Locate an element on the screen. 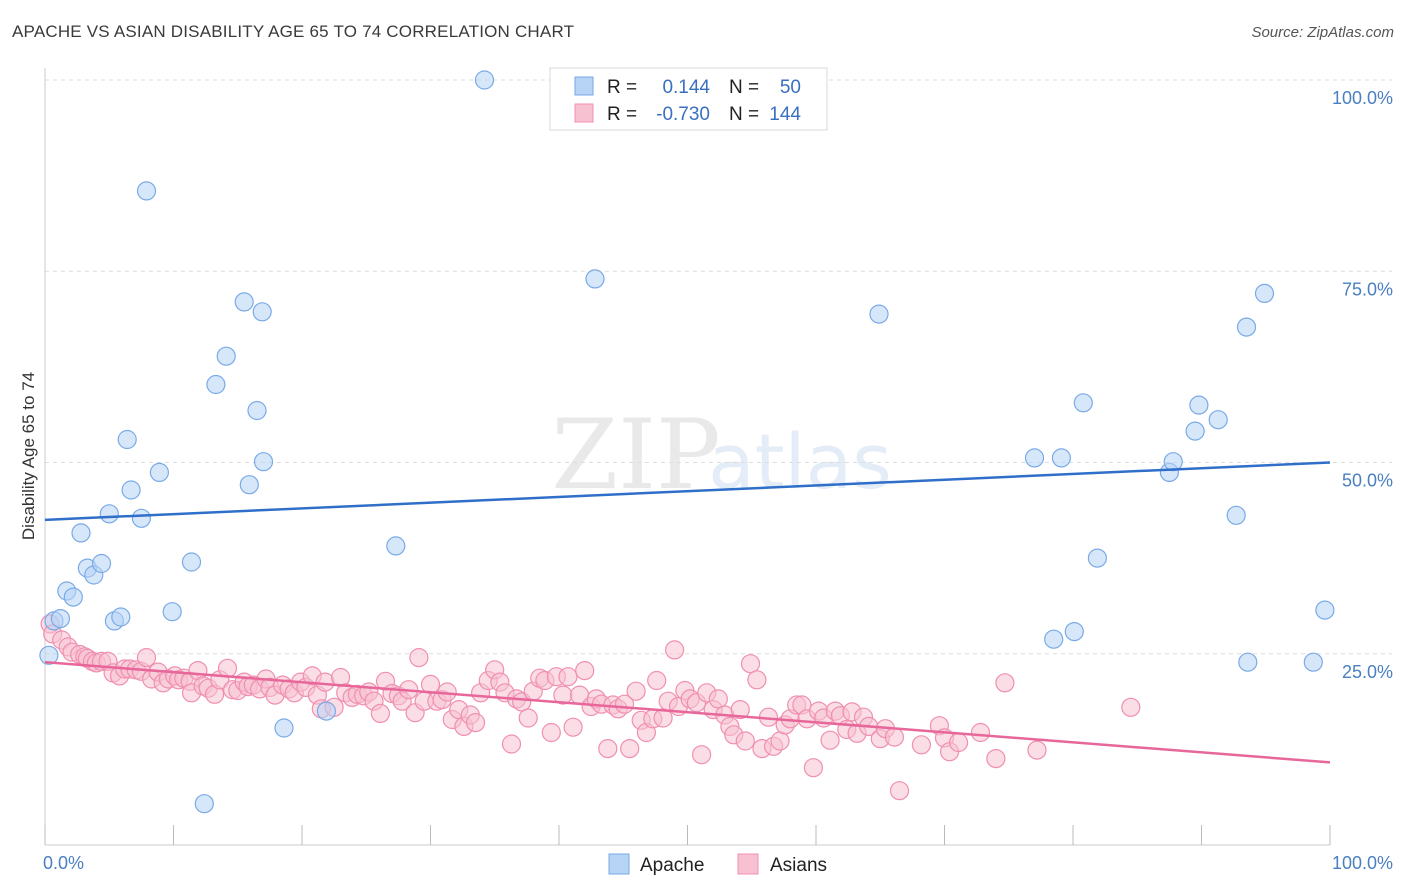 The image size is (1406, 892). legend-apache-n-label: N = is located at coordinates (744, 87).